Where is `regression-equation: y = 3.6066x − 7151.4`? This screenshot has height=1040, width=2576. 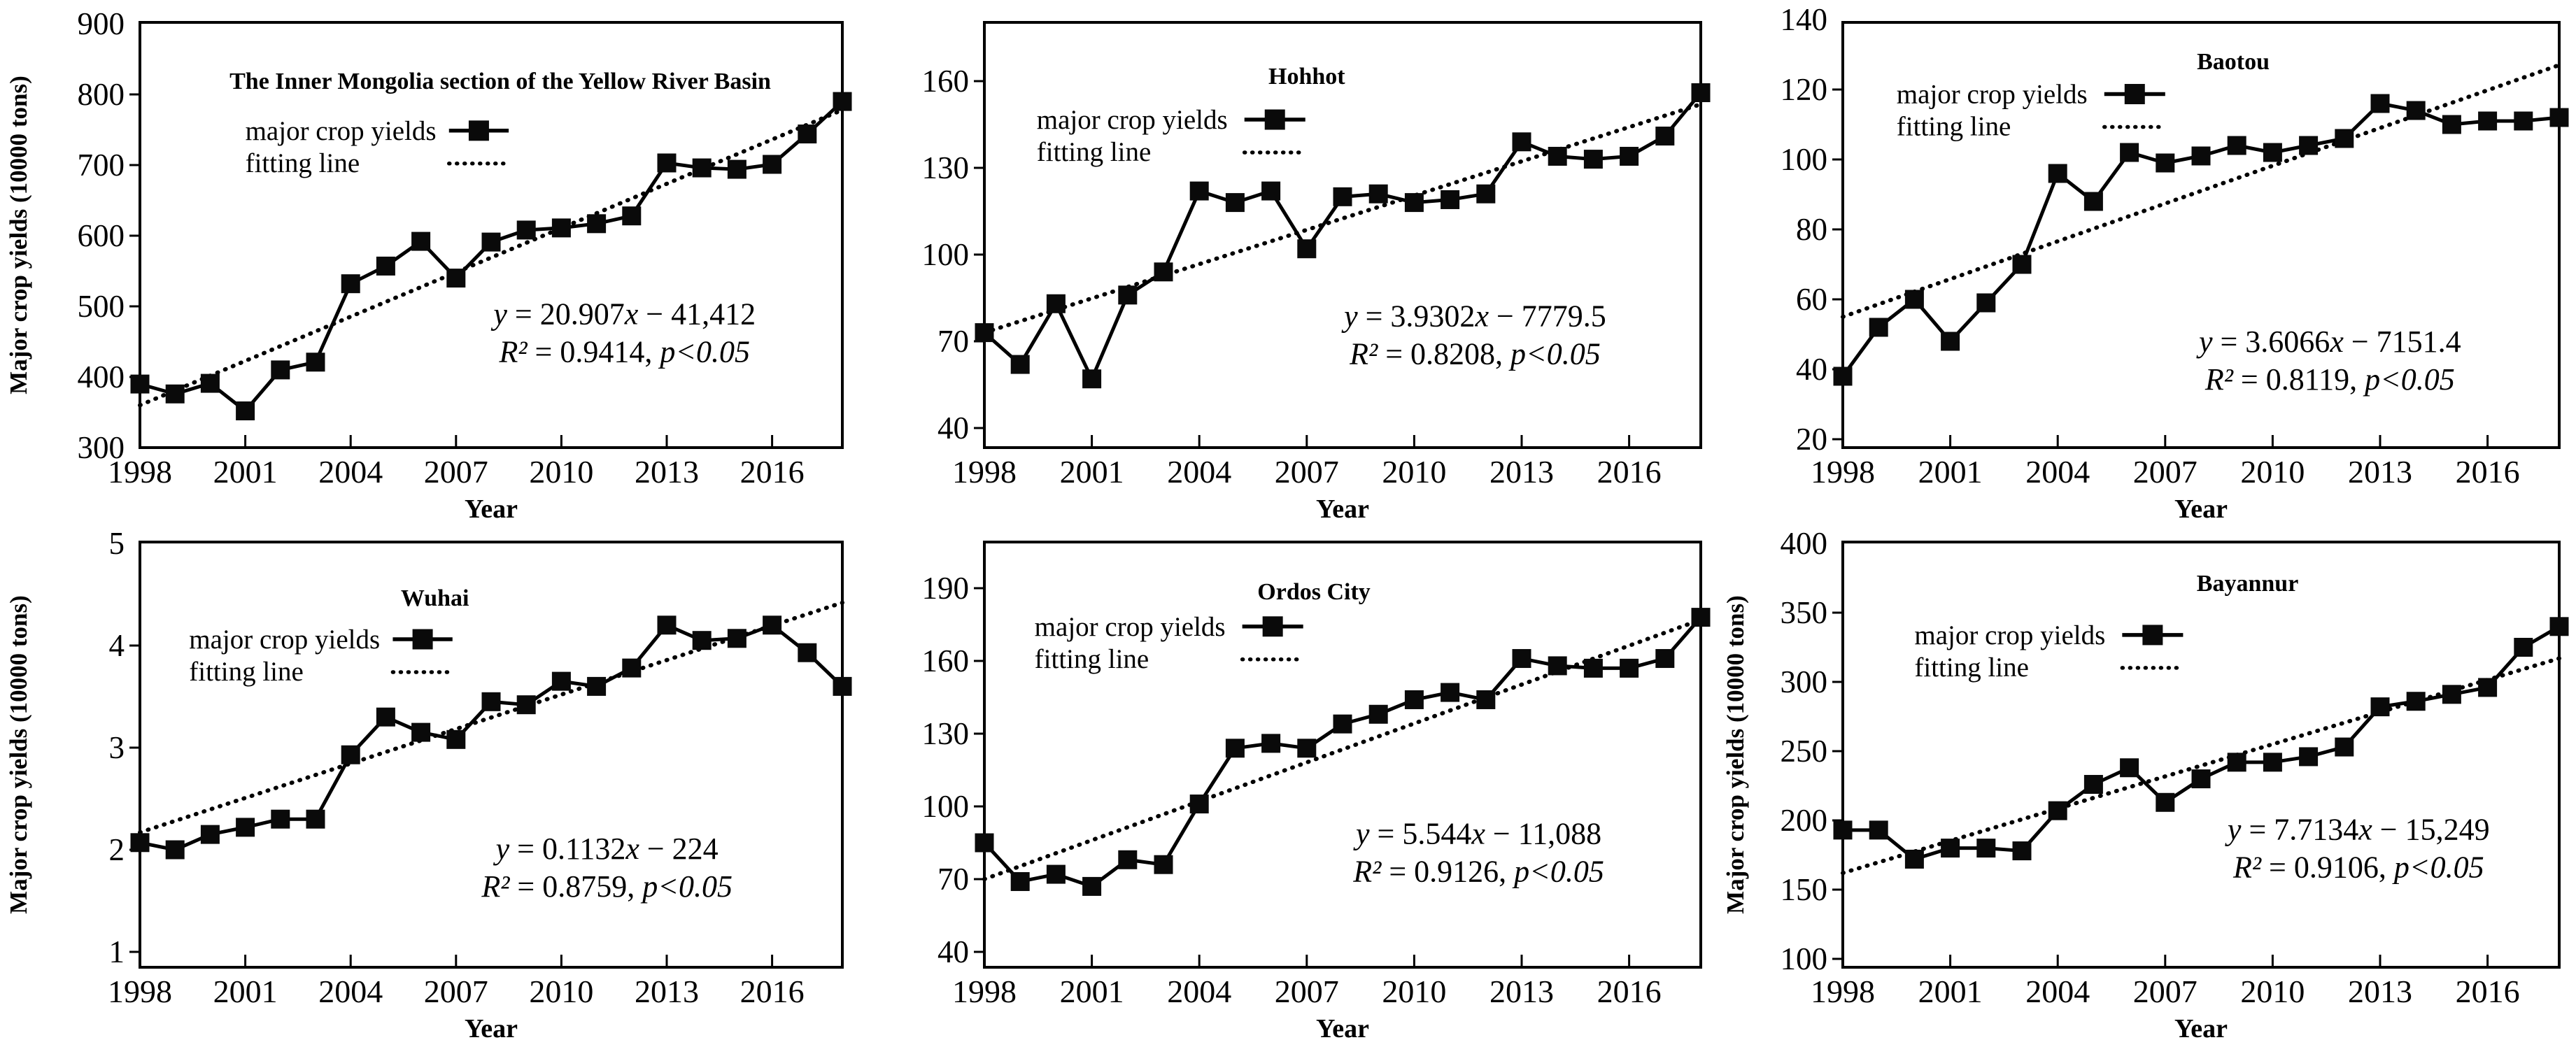
regression-equation: y = 3.6066x − 7151.4 is located at coordinates (2328, 342).